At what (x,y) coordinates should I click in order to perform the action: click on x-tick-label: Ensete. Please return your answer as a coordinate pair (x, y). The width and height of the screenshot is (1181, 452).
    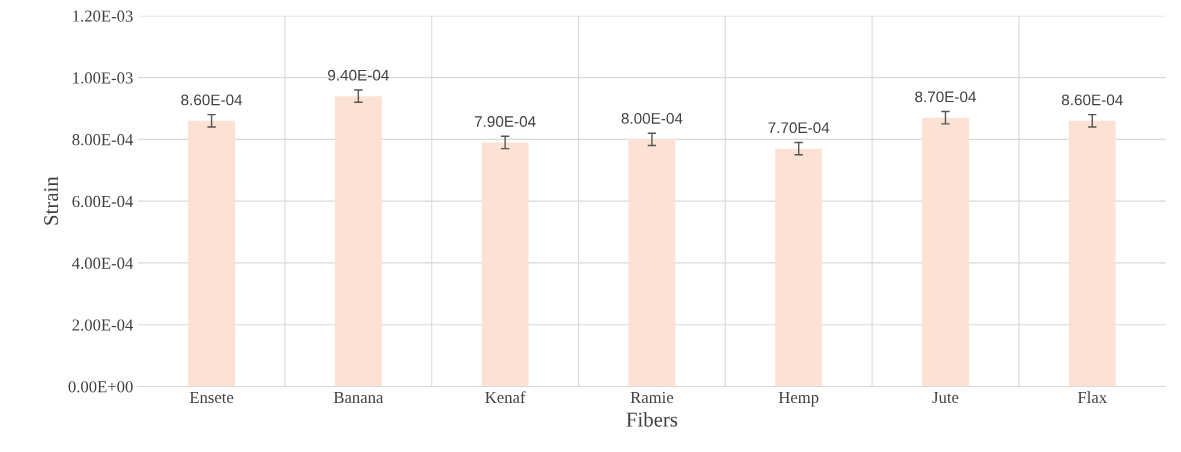
    Looking at the image, I should click on (211, 397).